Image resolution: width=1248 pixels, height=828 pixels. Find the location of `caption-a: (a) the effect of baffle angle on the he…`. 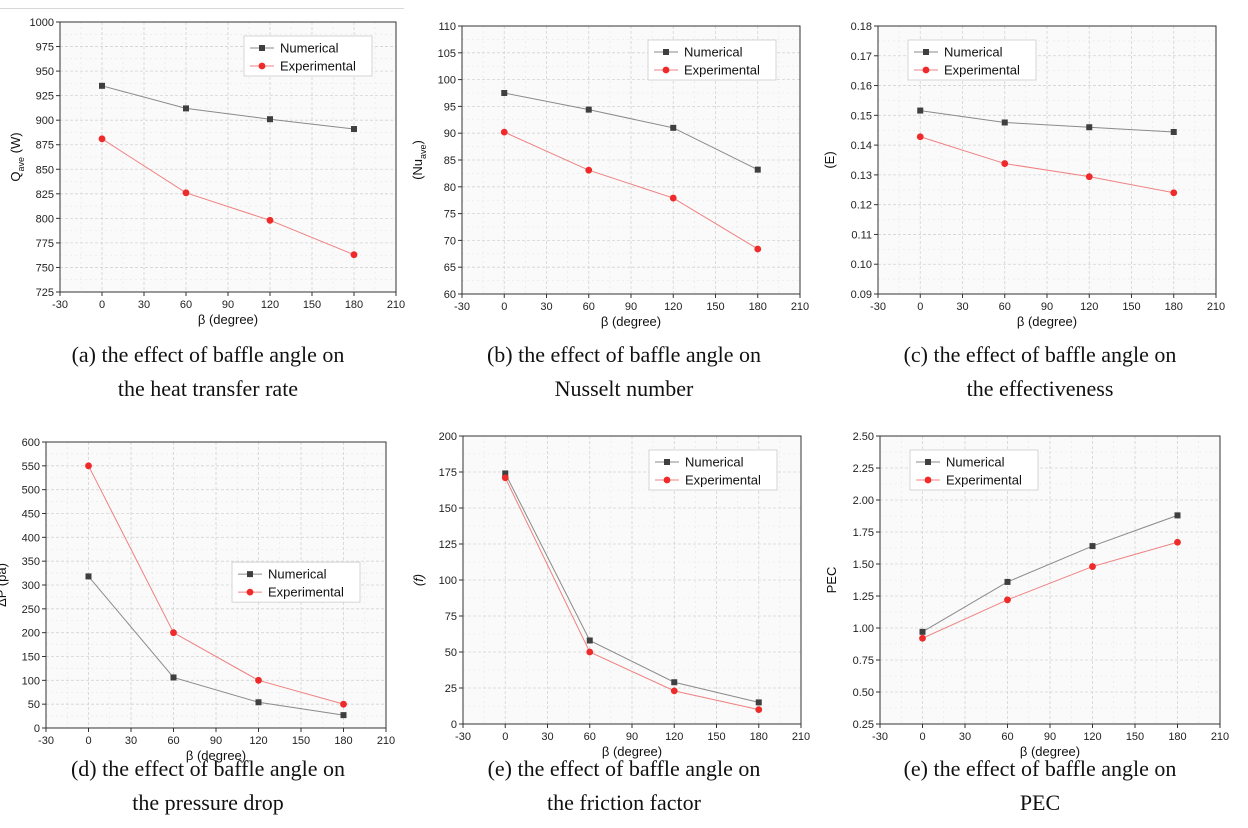

caption-a: (a) the effect of baffle angle on the he… is located at coordinates (208, 372).